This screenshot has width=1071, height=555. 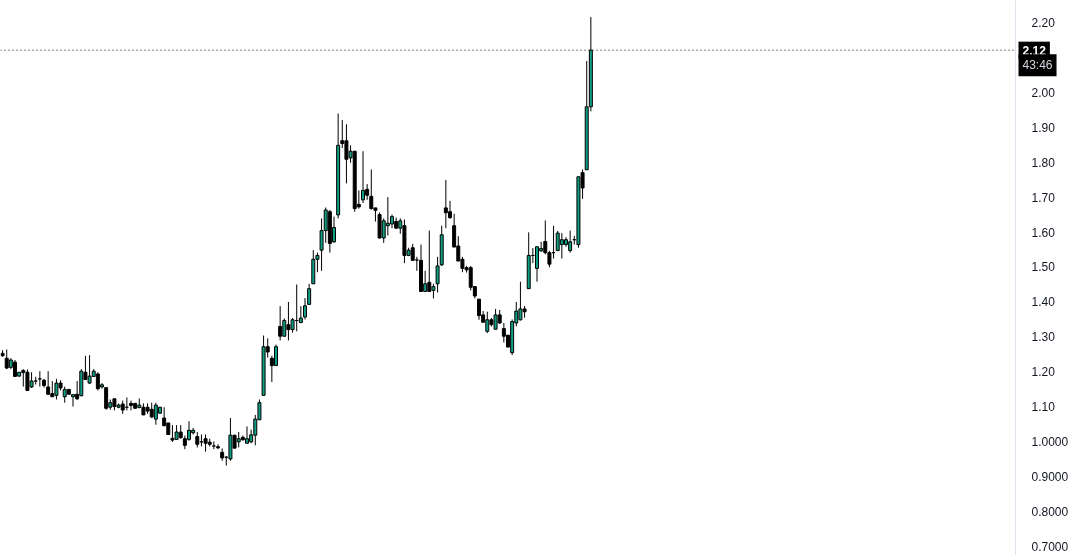 What do you see at coordinates (1043, 197) in the screenshot?
I see `y-tick-label: 1.70` at bounding box center [1043, 197].